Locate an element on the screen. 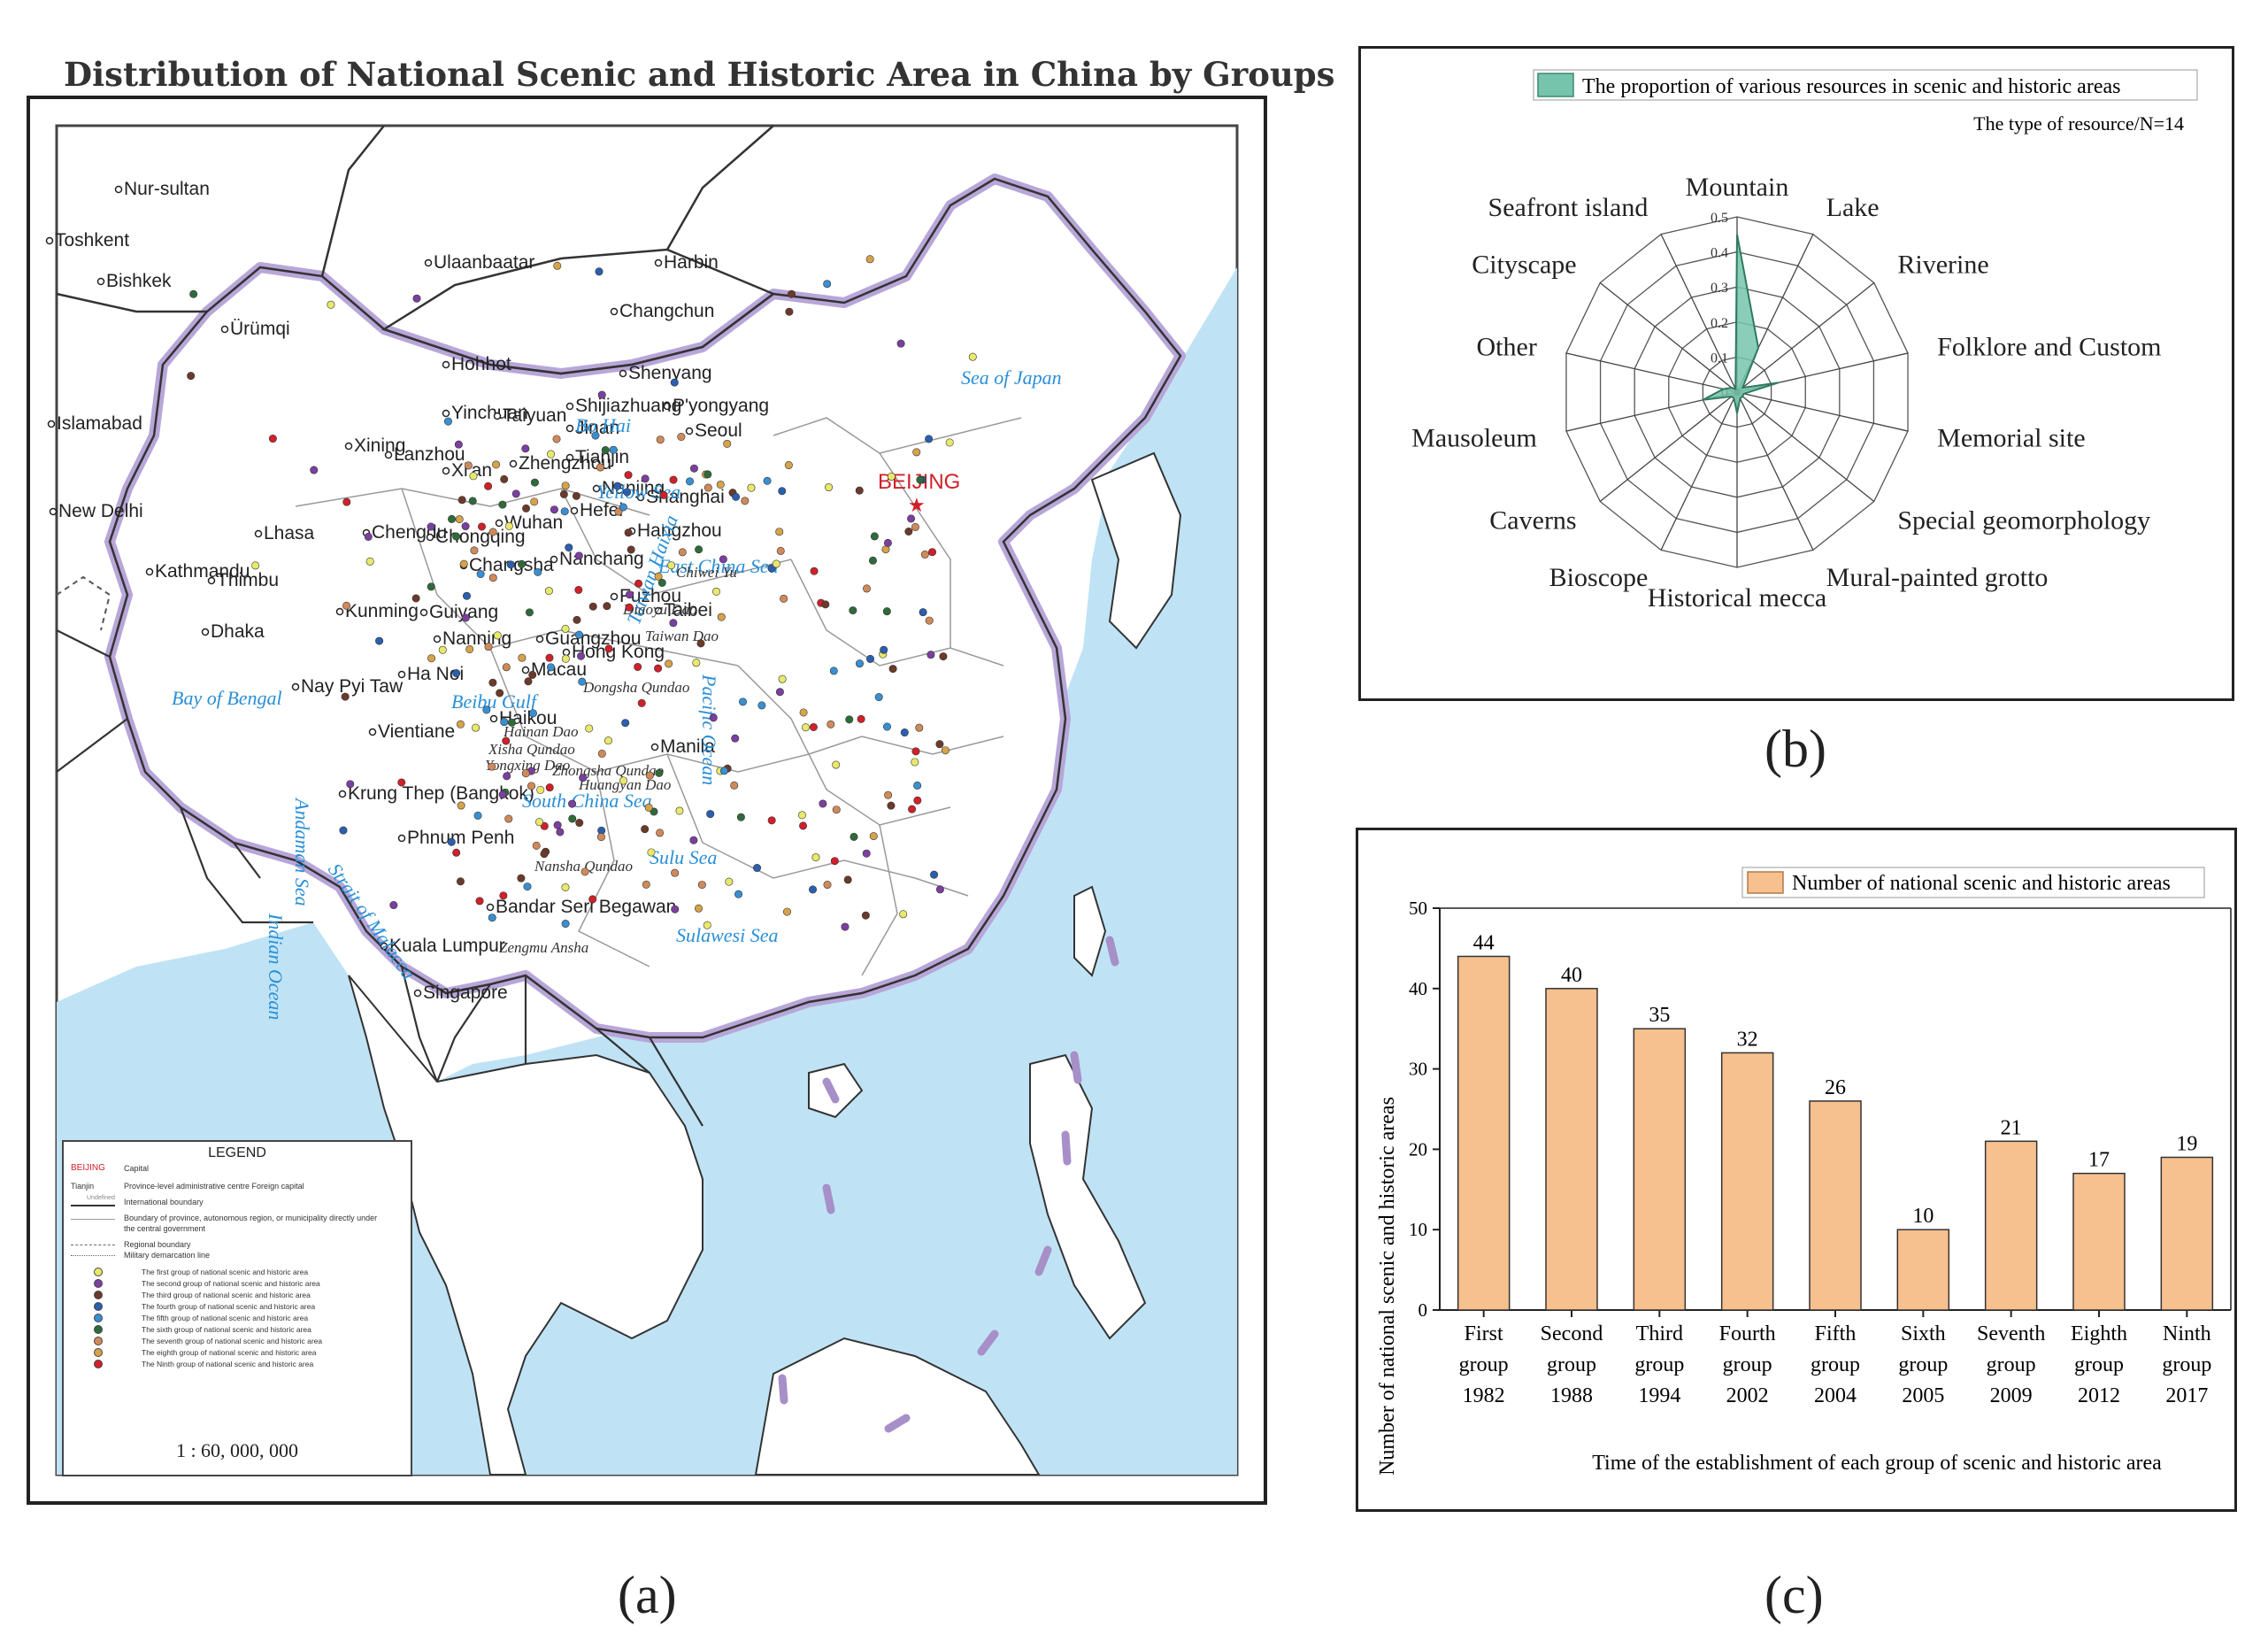 The image size is (2268, 1634). caption-a: (a) is located at coordinates (647, 1595).